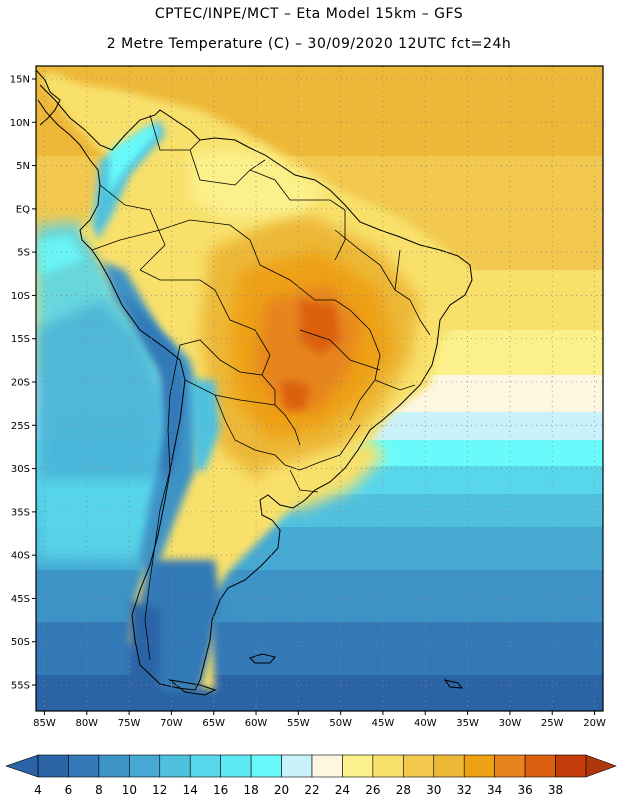  I want to click on colorbar-label: 24, so click(342, 790).